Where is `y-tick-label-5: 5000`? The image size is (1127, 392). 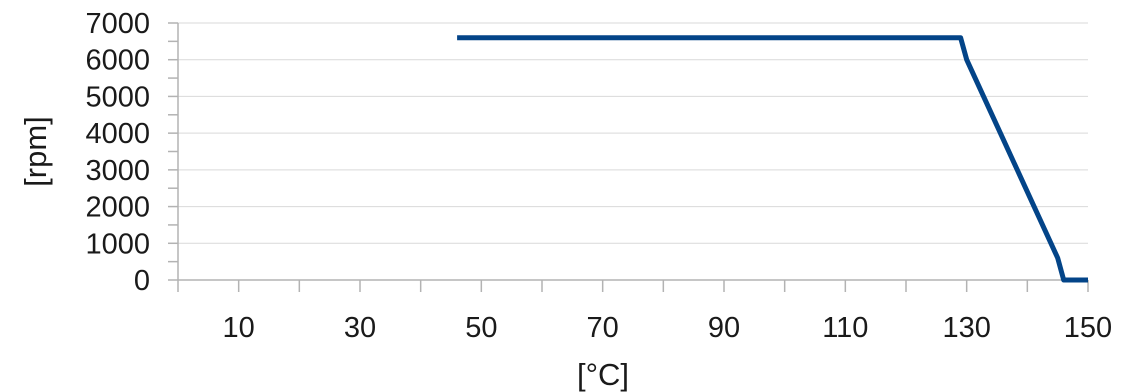 y-tick-label-5: 5000 is located at coordinates (117, 97).